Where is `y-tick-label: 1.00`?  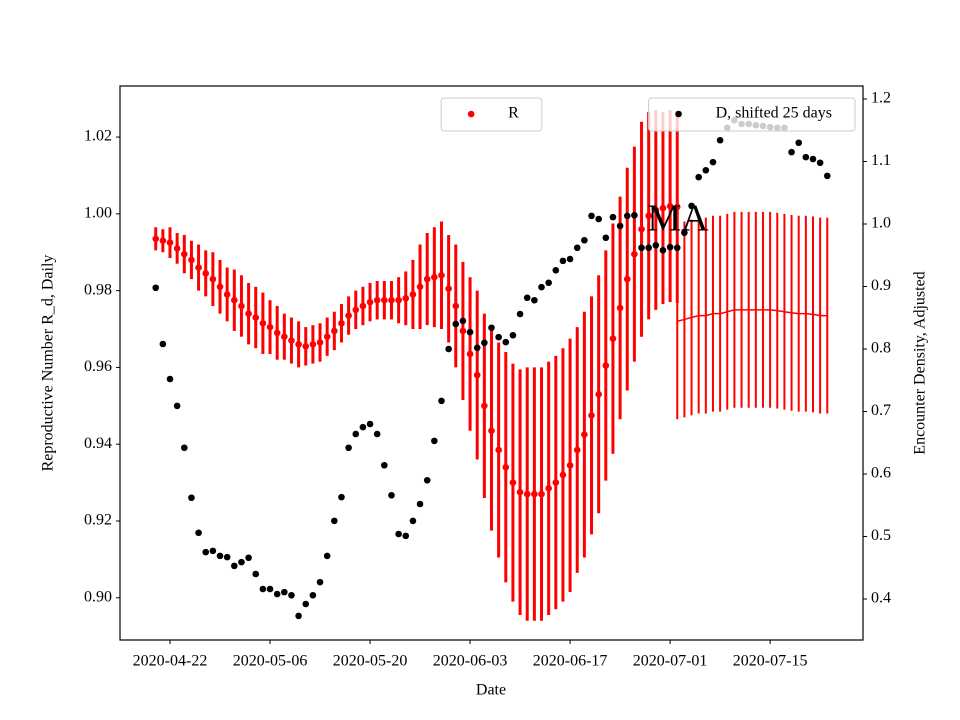
y-tick-label: 1.00 is located at coordinates (98, 213).